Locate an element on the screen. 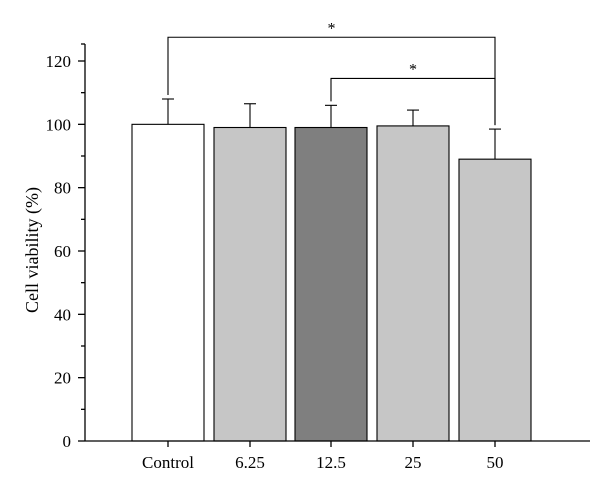  y-axis: 0 20 40 60 80 100 120 is located at coordinates (66, 247).